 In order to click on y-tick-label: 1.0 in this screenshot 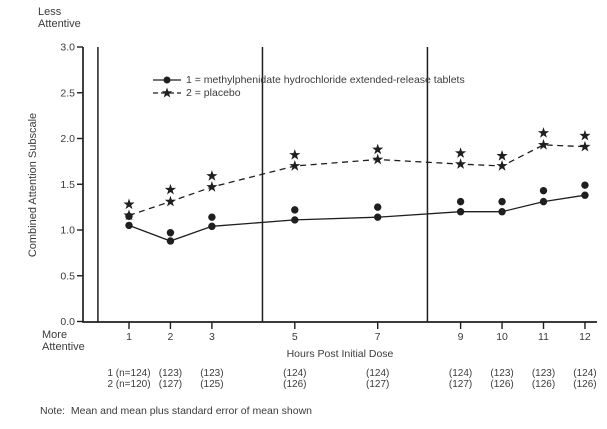, I will do `click(67, 231)`.